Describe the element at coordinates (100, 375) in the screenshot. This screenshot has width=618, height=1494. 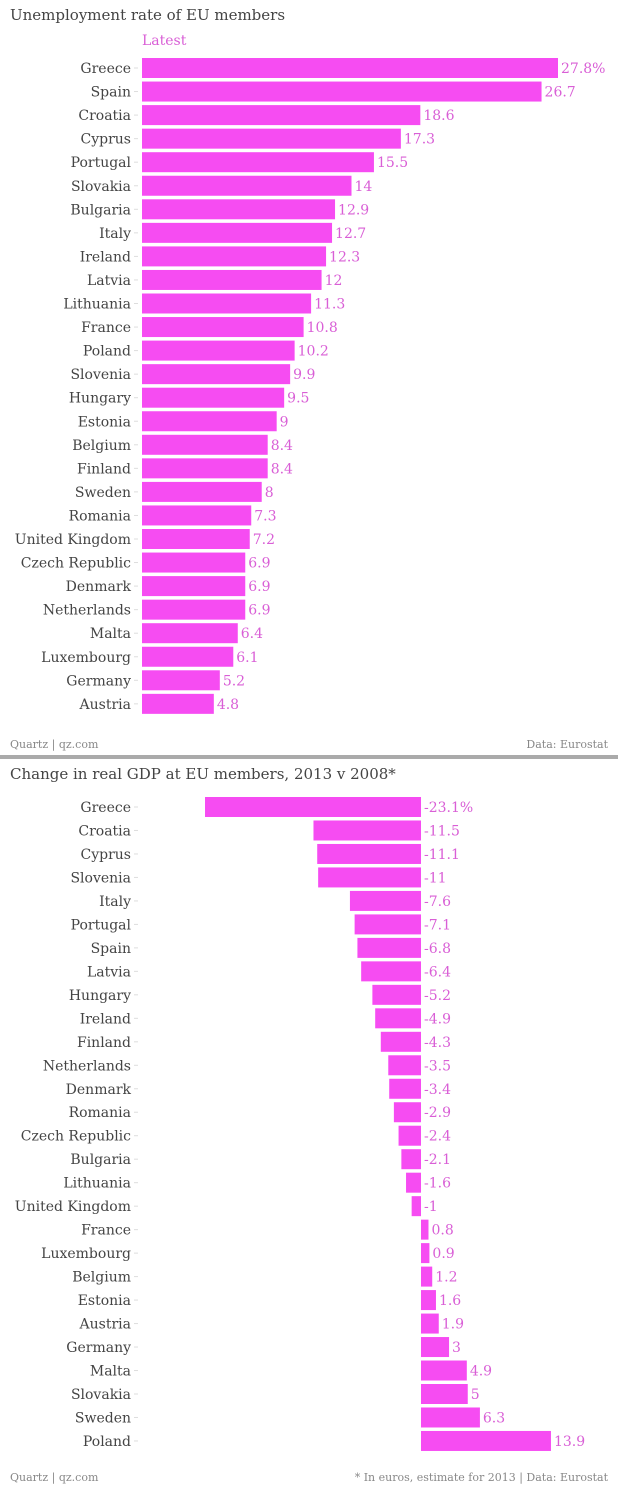
I see `chart1-category-label: Slovenia` at that location.